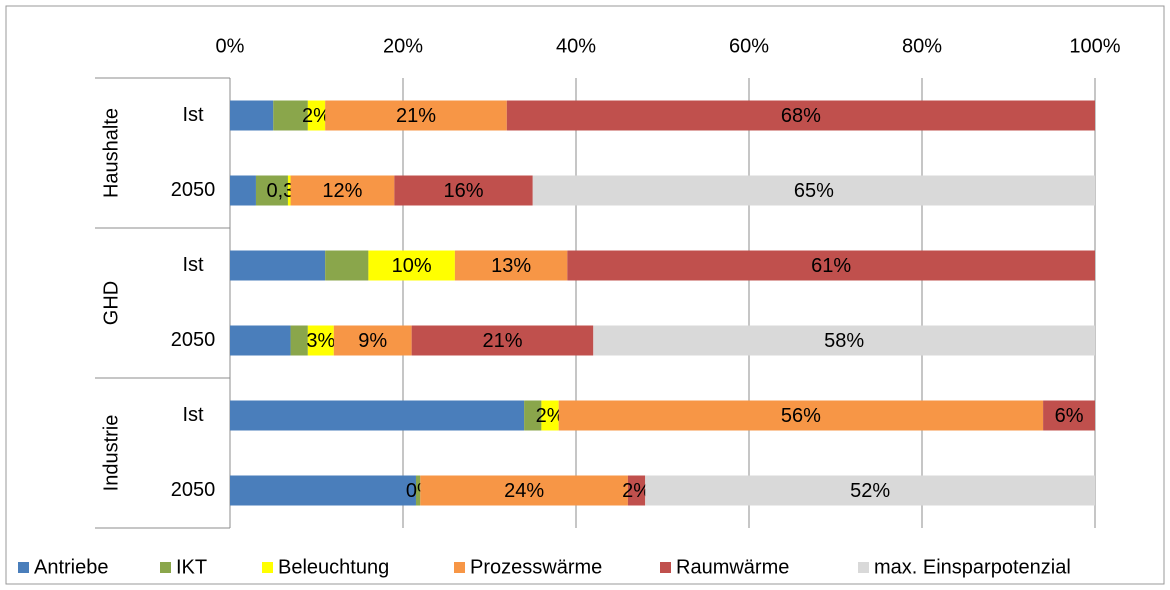 This screenshot has width=1170, height=590. I want to click on group-label: GHD, so click(111, 303).